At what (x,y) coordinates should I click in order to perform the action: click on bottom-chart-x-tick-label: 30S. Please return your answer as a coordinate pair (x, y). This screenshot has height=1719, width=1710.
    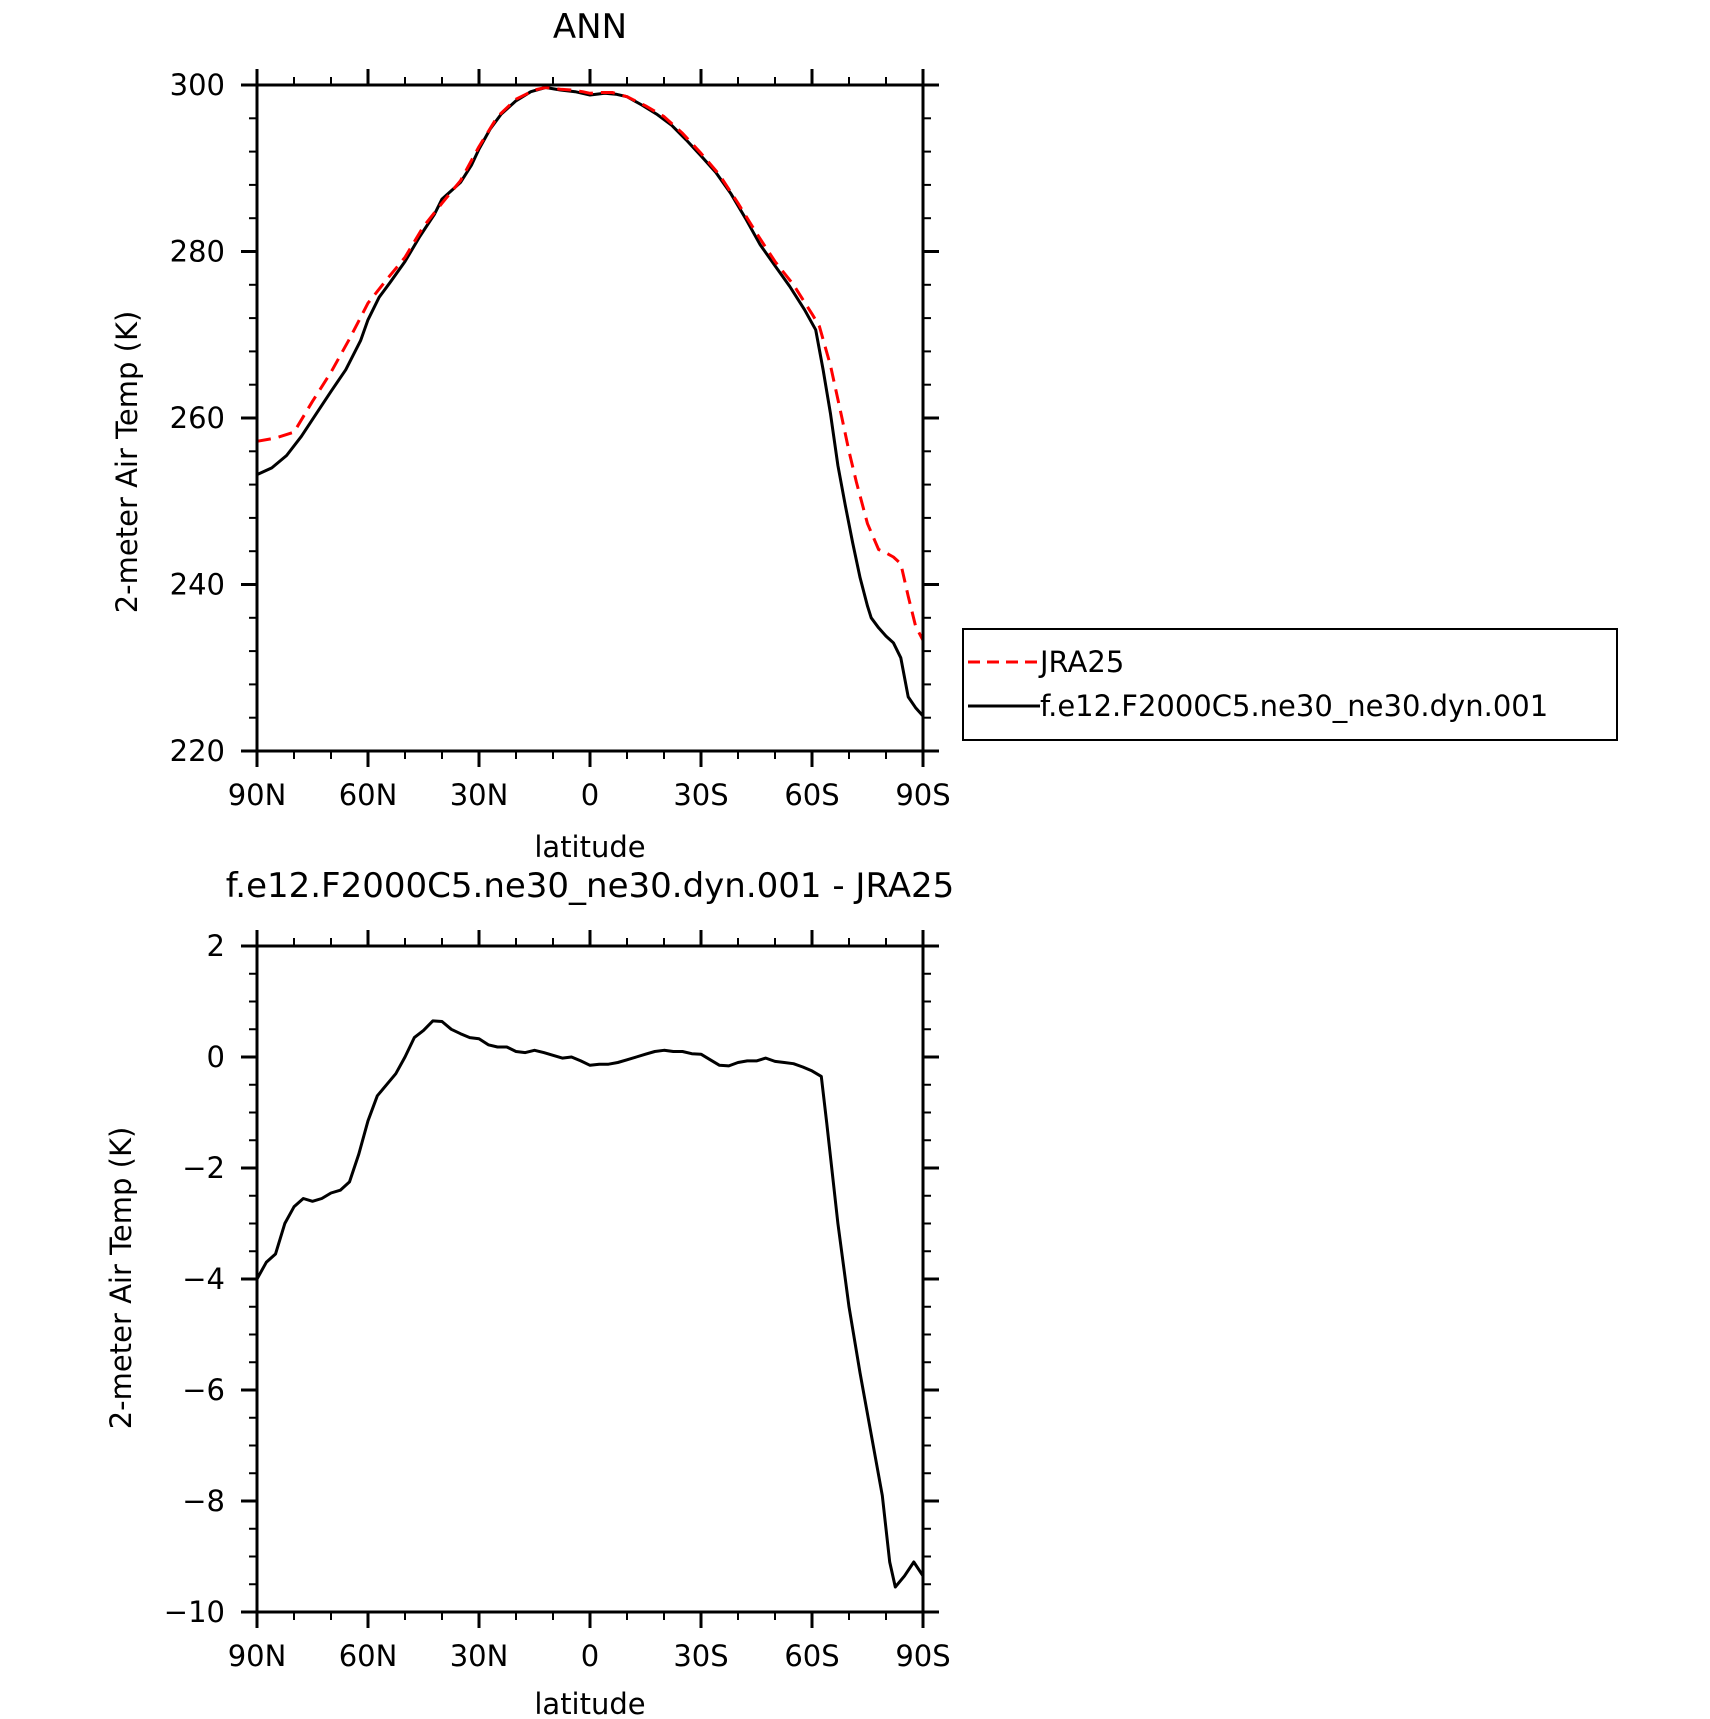
    Looking at the image, I should click on (700, 1656).